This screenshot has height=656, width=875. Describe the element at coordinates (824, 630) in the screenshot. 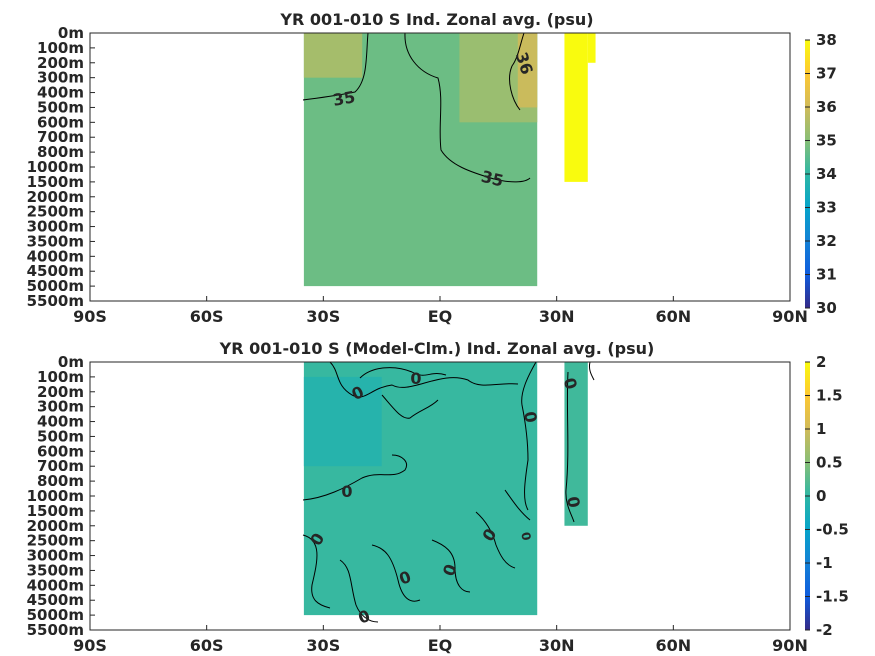

I see `colorbar-tick-label: -2` at that location.